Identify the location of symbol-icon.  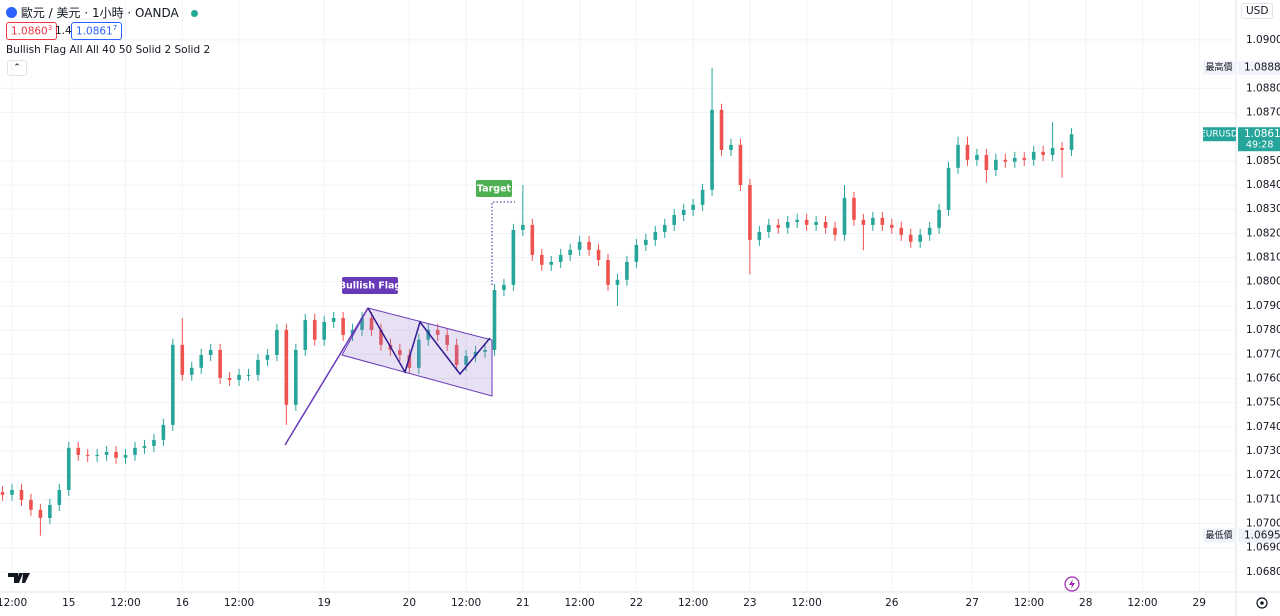
(11, 12).